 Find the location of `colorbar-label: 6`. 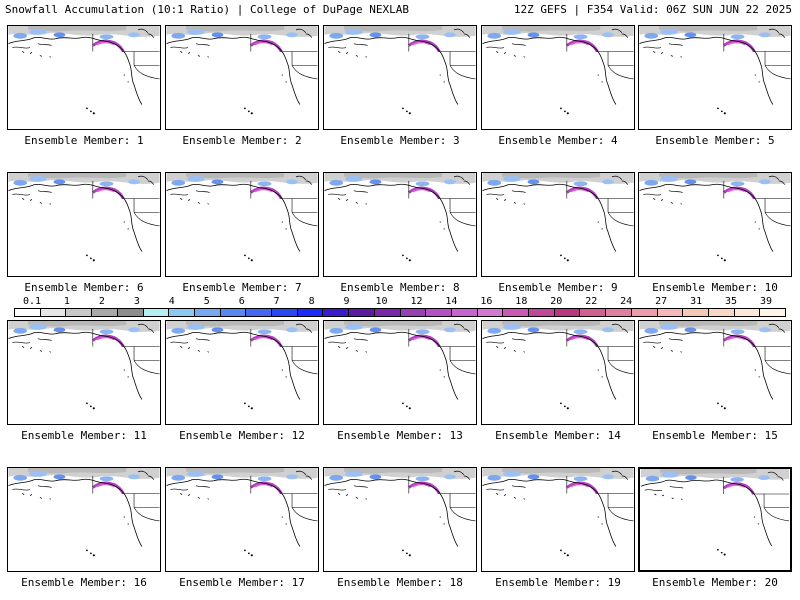

colorbar-label: 6 is located at coordinates (241, 301).